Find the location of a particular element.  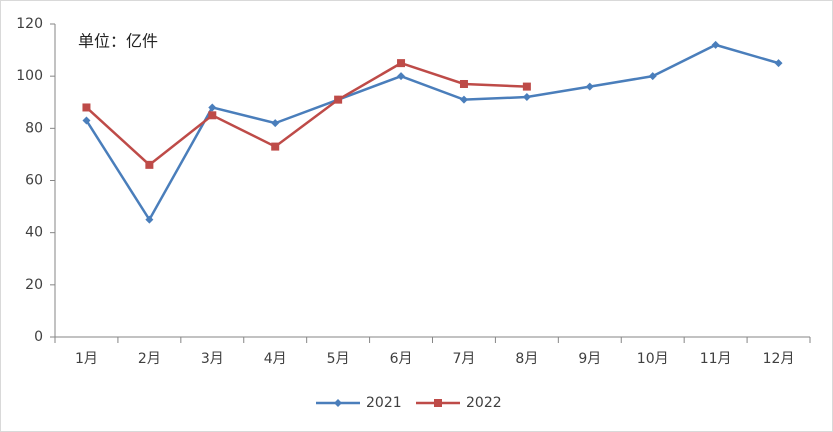

x-tick-label: 11月 is located at coordinates (716, 359).